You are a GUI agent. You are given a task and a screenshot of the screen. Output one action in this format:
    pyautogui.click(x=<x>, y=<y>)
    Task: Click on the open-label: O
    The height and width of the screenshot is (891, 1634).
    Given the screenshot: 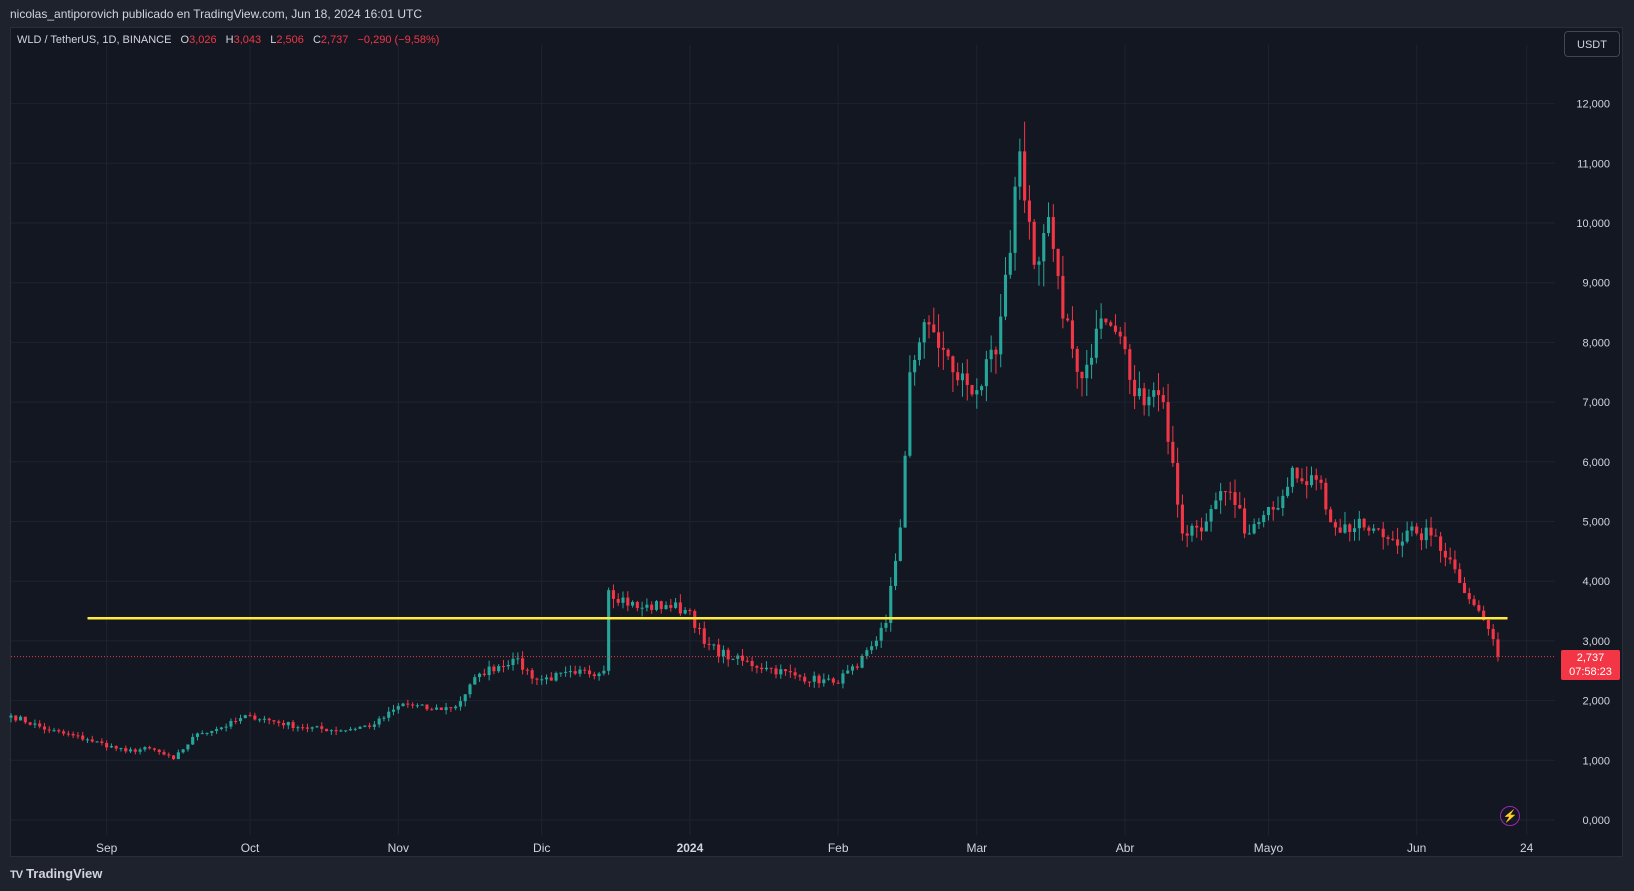 What is the action you would take?
    pyautogui.click(x=185, y=40)
    